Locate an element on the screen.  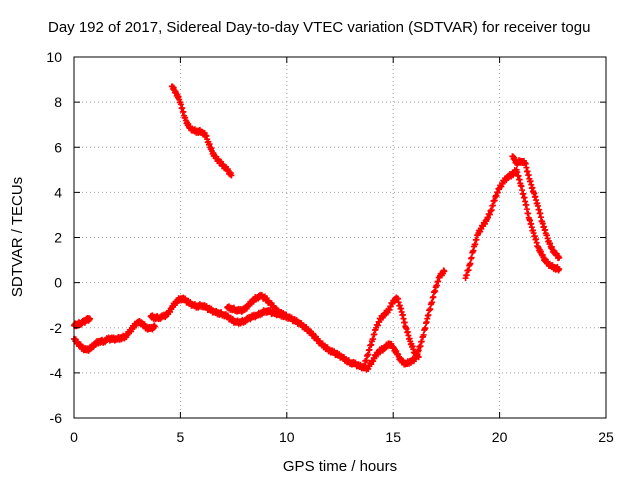
y-tick-label: 10 is located at coordinates (54, 57).